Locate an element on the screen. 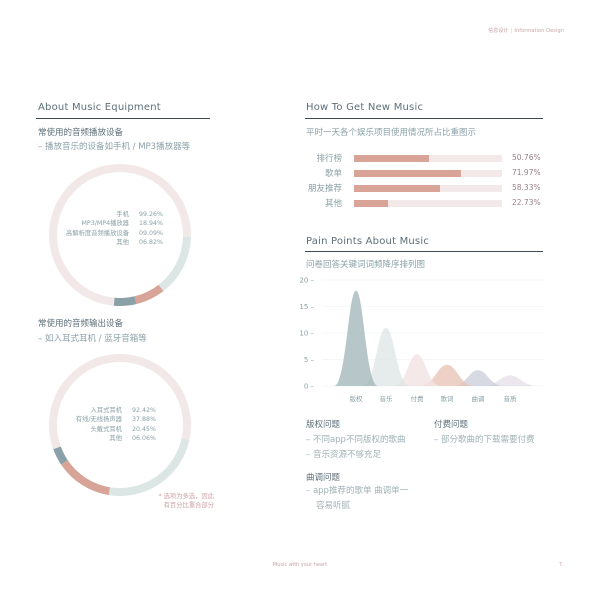 The width and height of the screenshot is (600, 600). footer-tagline: Music with your heart is located at coordinates (300, 565).